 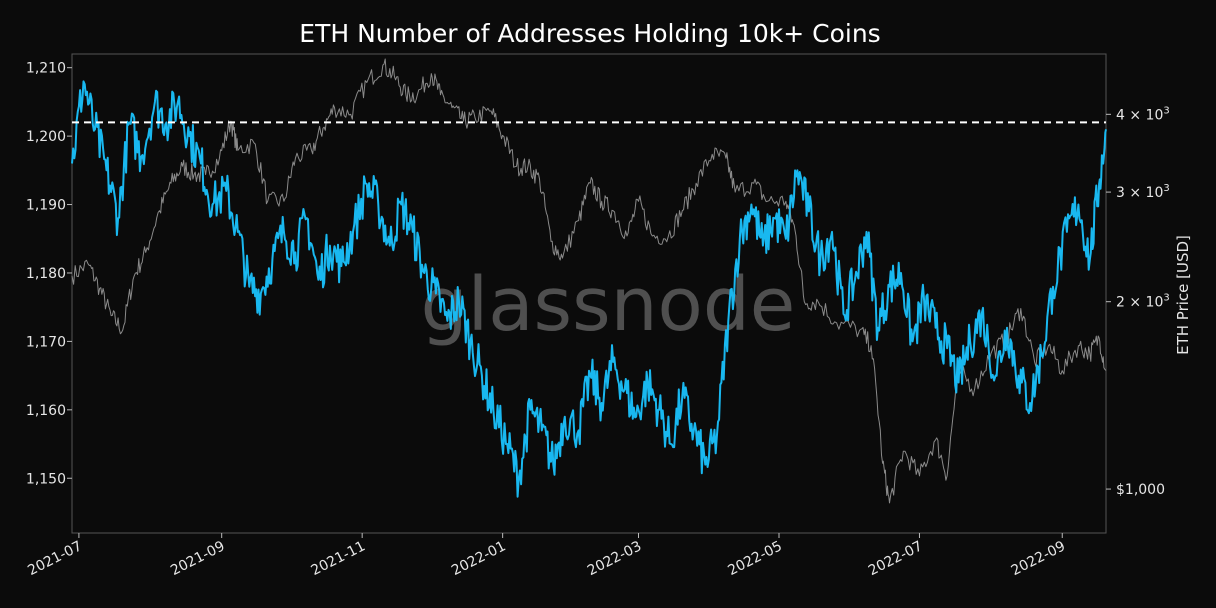 What do you see at coordinates (46, 206) in the screenshot?
I see `left-tick-label: 1,190` at bounding box center [46, 206].